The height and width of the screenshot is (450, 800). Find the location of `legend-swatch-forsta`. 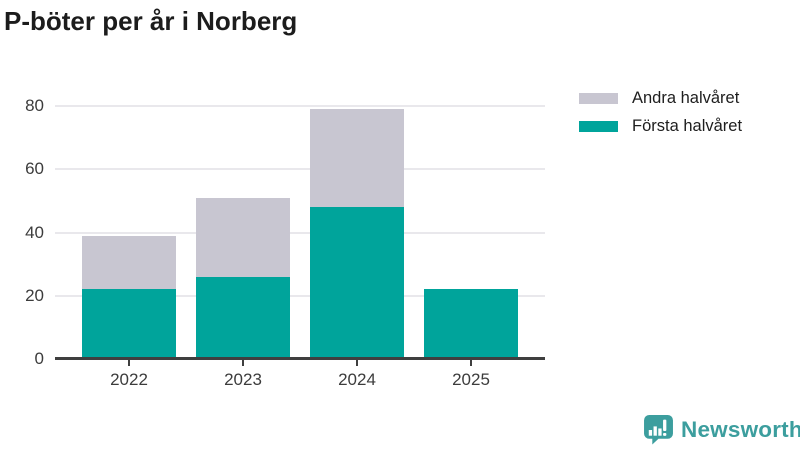

legend-swatch-forsta is located at coordinates (598, 126).